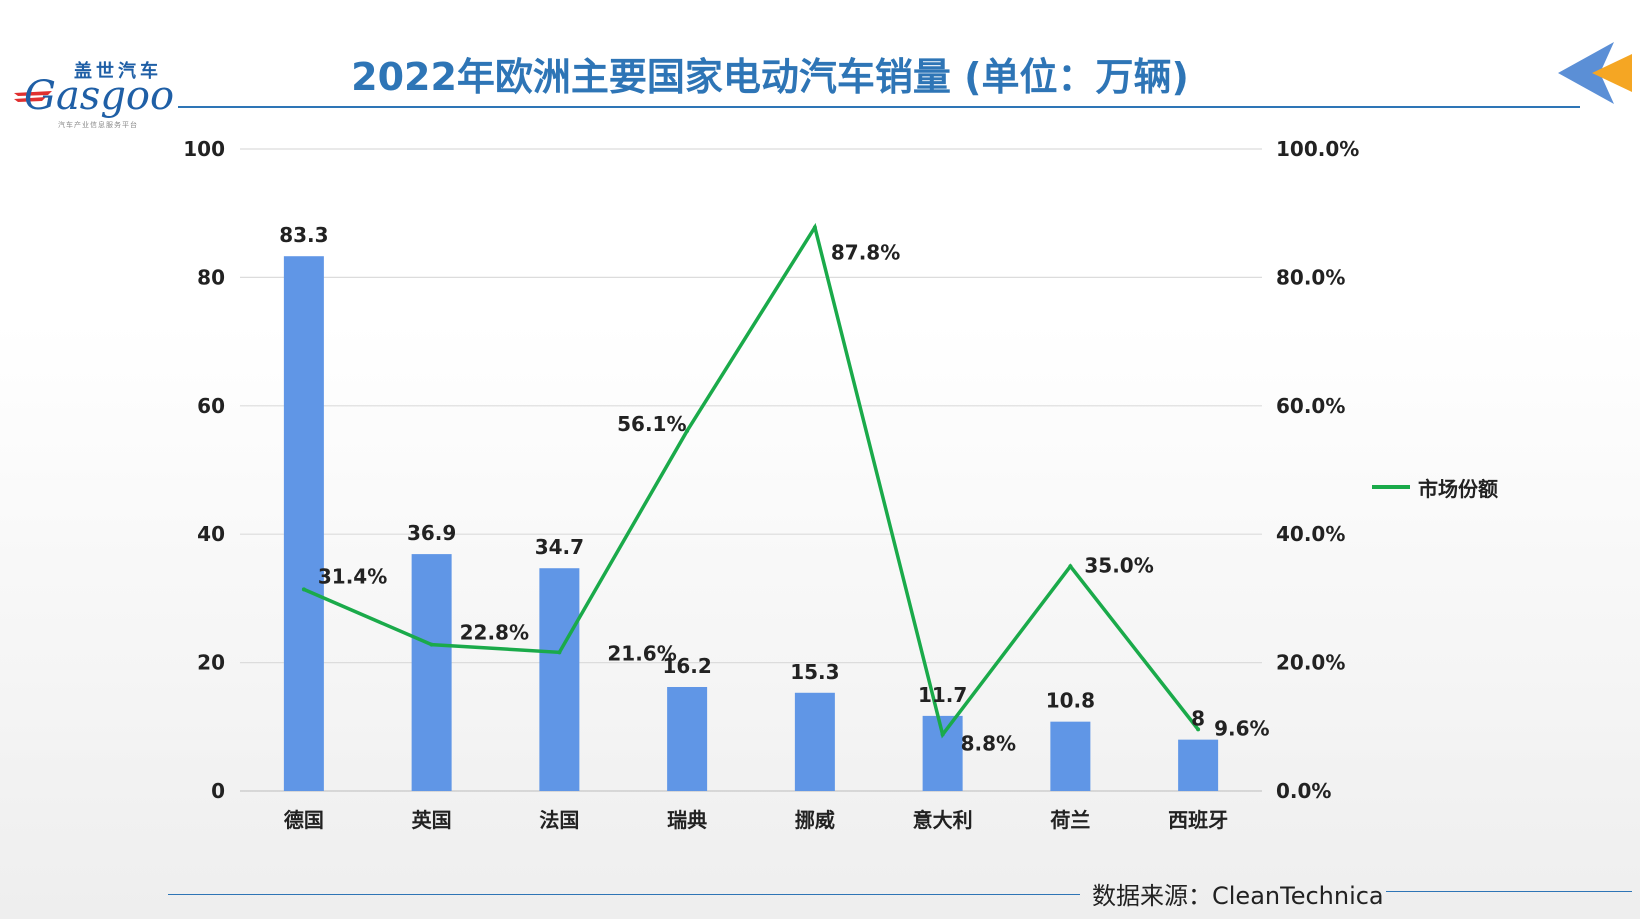  I want to click on line-value-label: 22.8%, so click(494, 633).